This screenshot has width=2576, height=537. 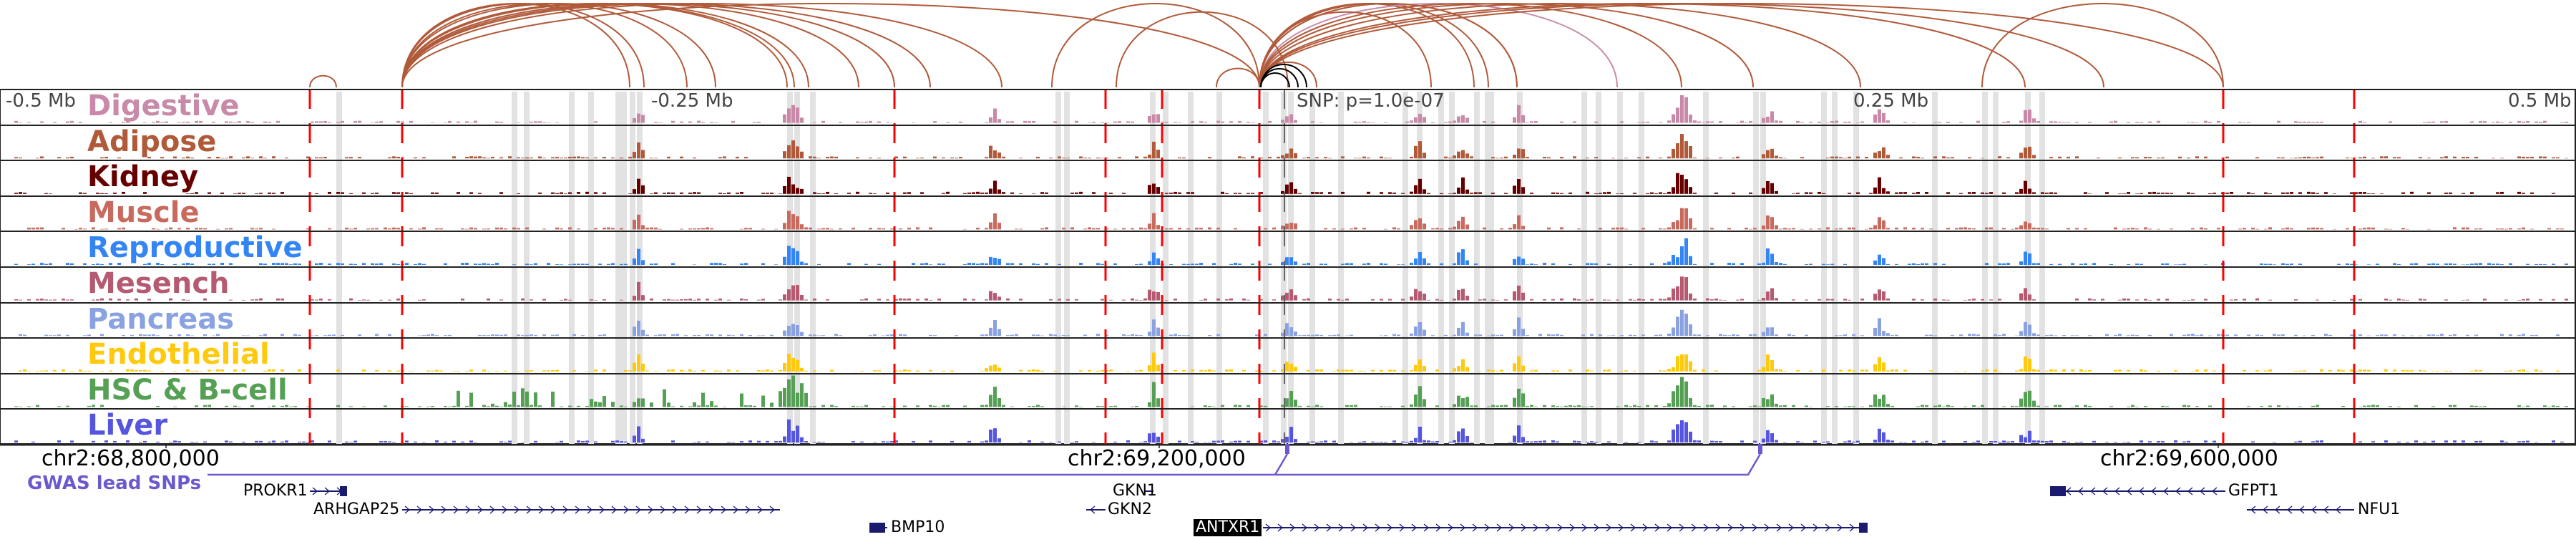 What do you see at coordinates (2338, 509) in the screenshot?
I see `gene-nfu1-strand-arrow` at bounding box center [2338, 509].